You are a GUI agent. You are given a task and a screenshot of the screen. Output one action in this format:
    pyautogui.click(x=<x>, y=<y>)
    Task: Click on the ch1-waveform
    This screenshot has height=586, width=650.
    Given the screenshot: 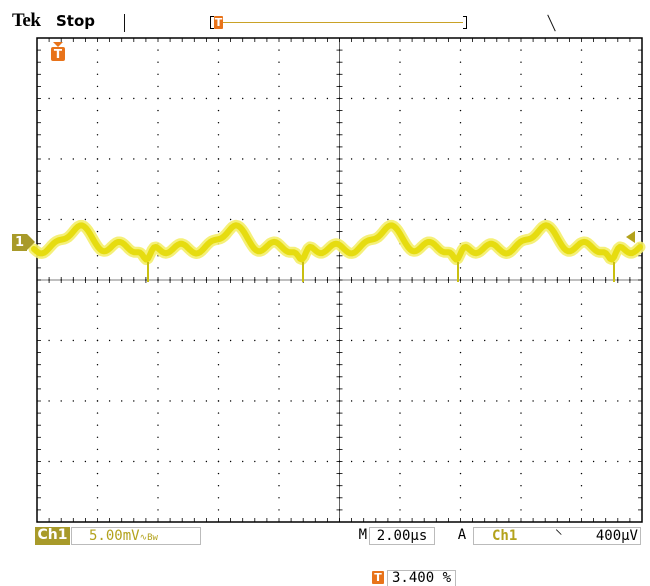 What is the action you would take?
    pyautogui.click(x=337, y=242)
    